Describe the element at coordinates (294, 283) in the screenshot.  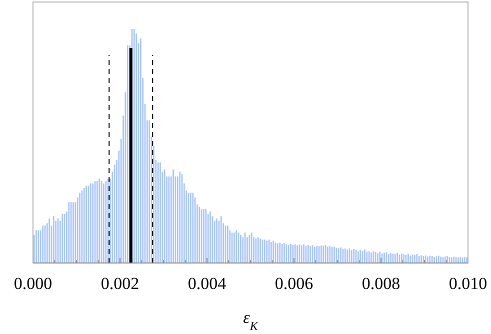
I see `x-tick-label: 0.006` at that location.